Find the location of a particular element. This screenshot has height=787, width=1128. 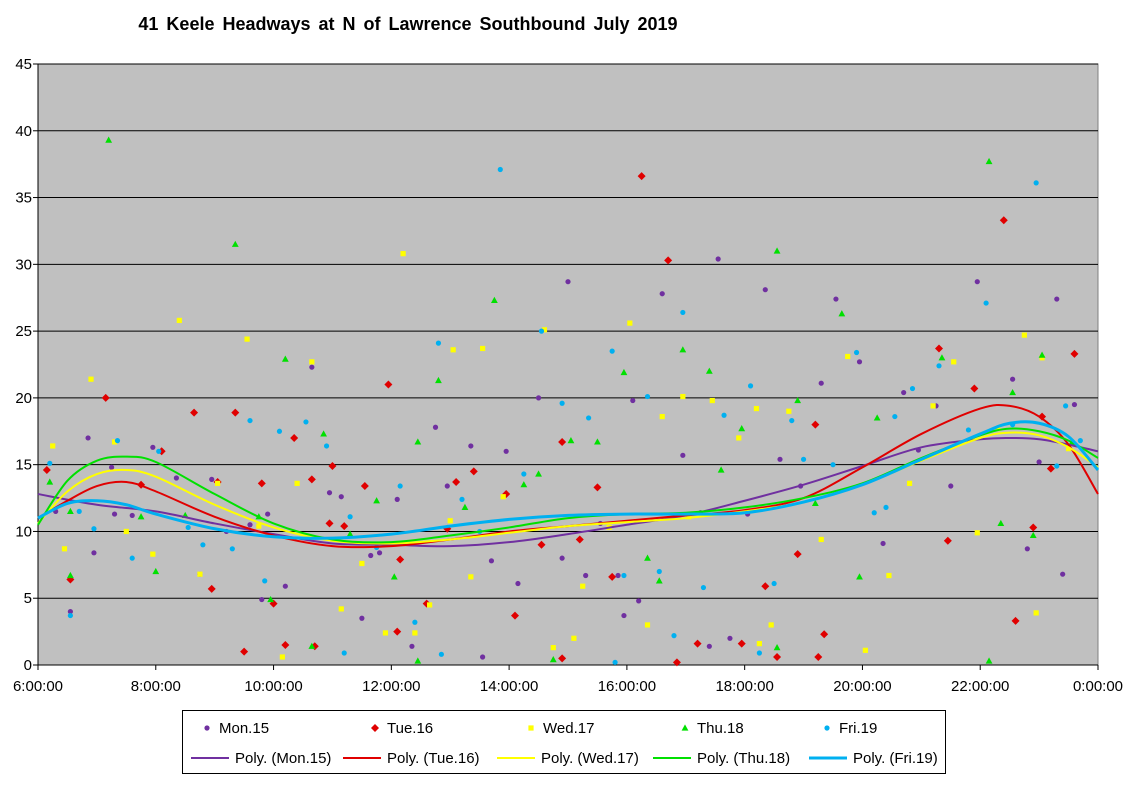

x-tick-label: 12:00:00 is located at coordinates (391, 686).